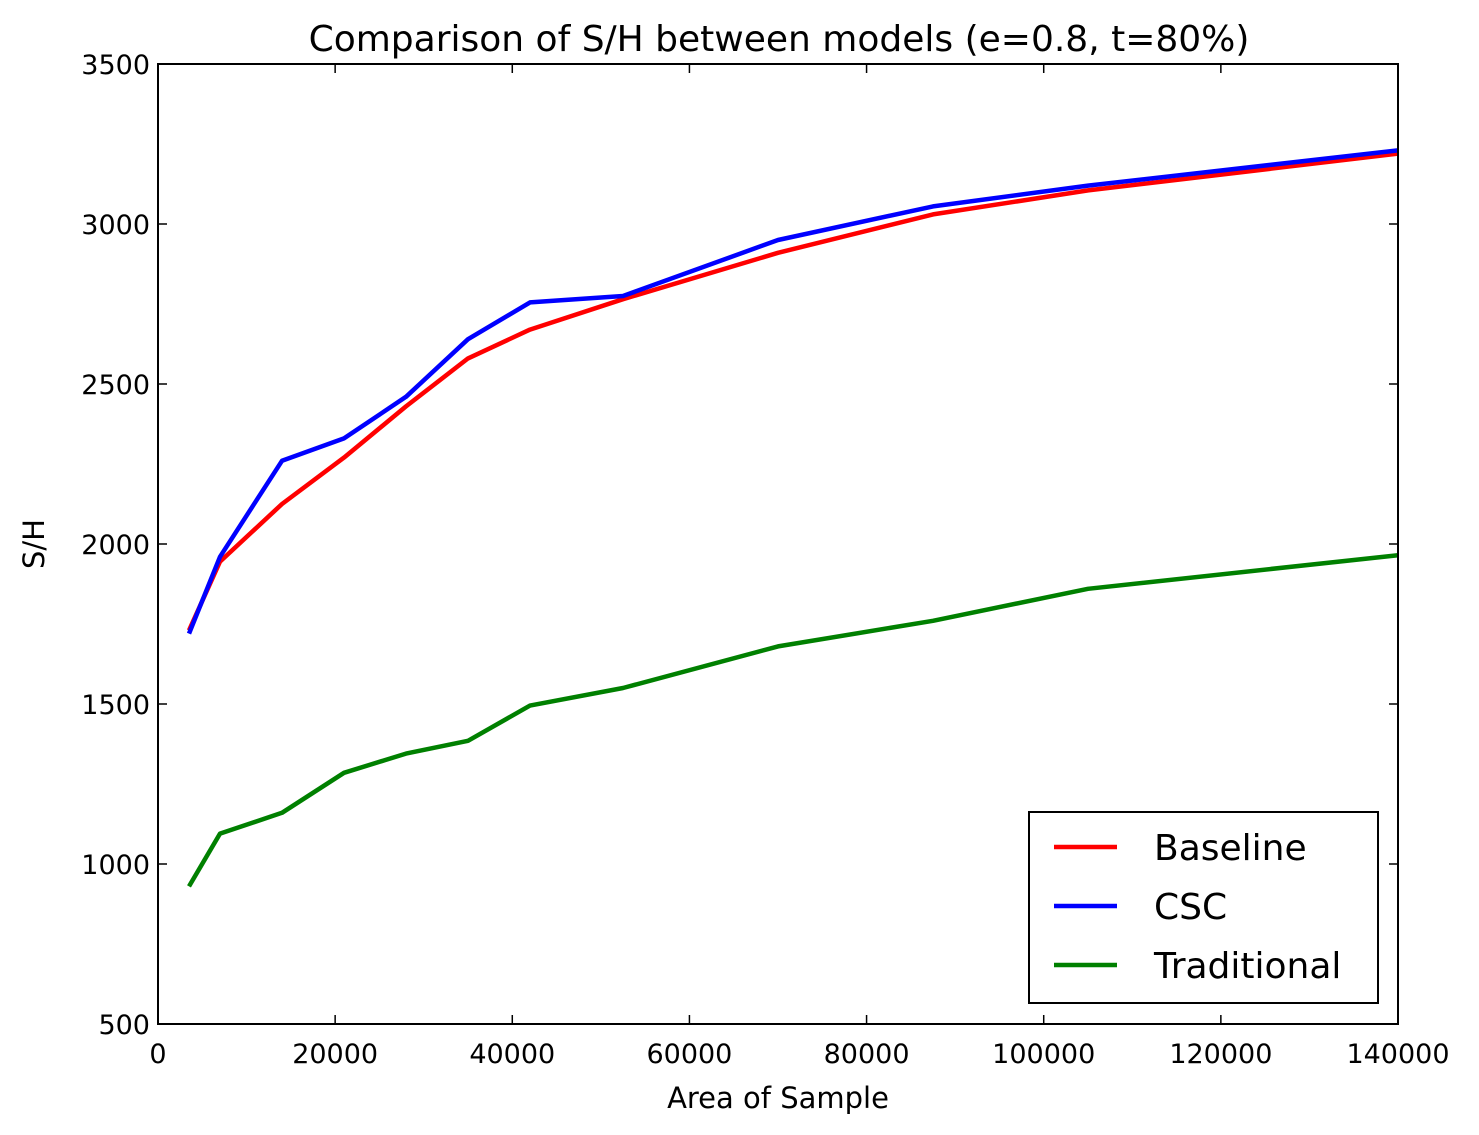 Image resolution: width=1479 pixels, height=1135 pixels. Describe the element at coordinates (778, 1098) in the screenshot. I see `x-axis-label: Area of Sample` at that location.